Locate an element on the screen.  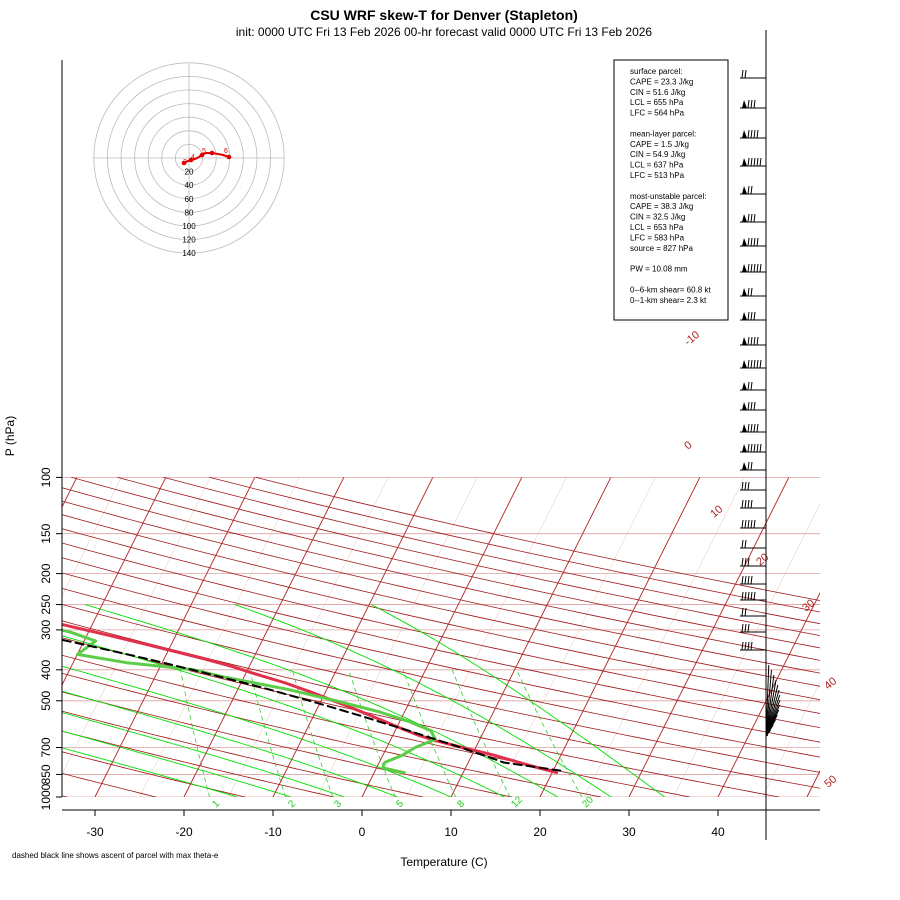
x-axis-label: Temperature (C) is located at coordinates (443, 862).